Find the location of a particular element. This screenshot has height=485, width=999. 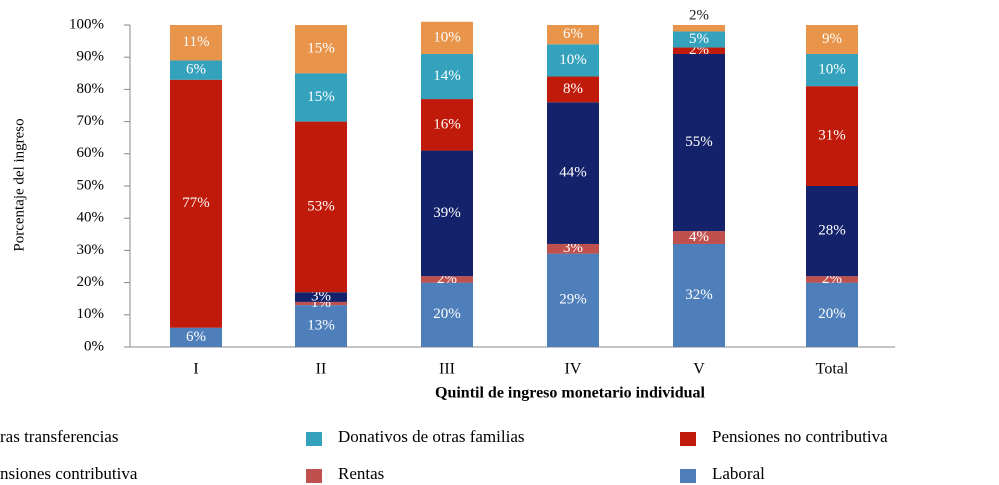

y-tick-label: 30% is located at coordinates (91, 250).